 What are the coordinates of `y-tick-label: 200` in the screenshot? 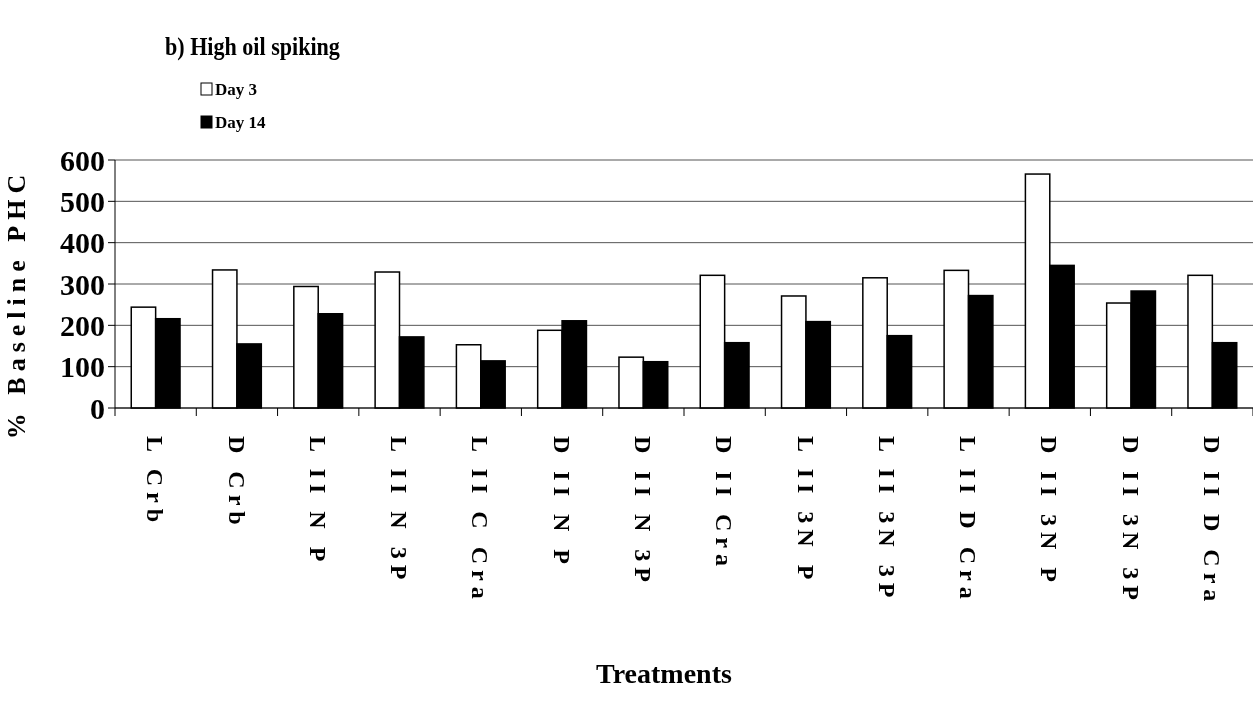 It's located at (82, 325).